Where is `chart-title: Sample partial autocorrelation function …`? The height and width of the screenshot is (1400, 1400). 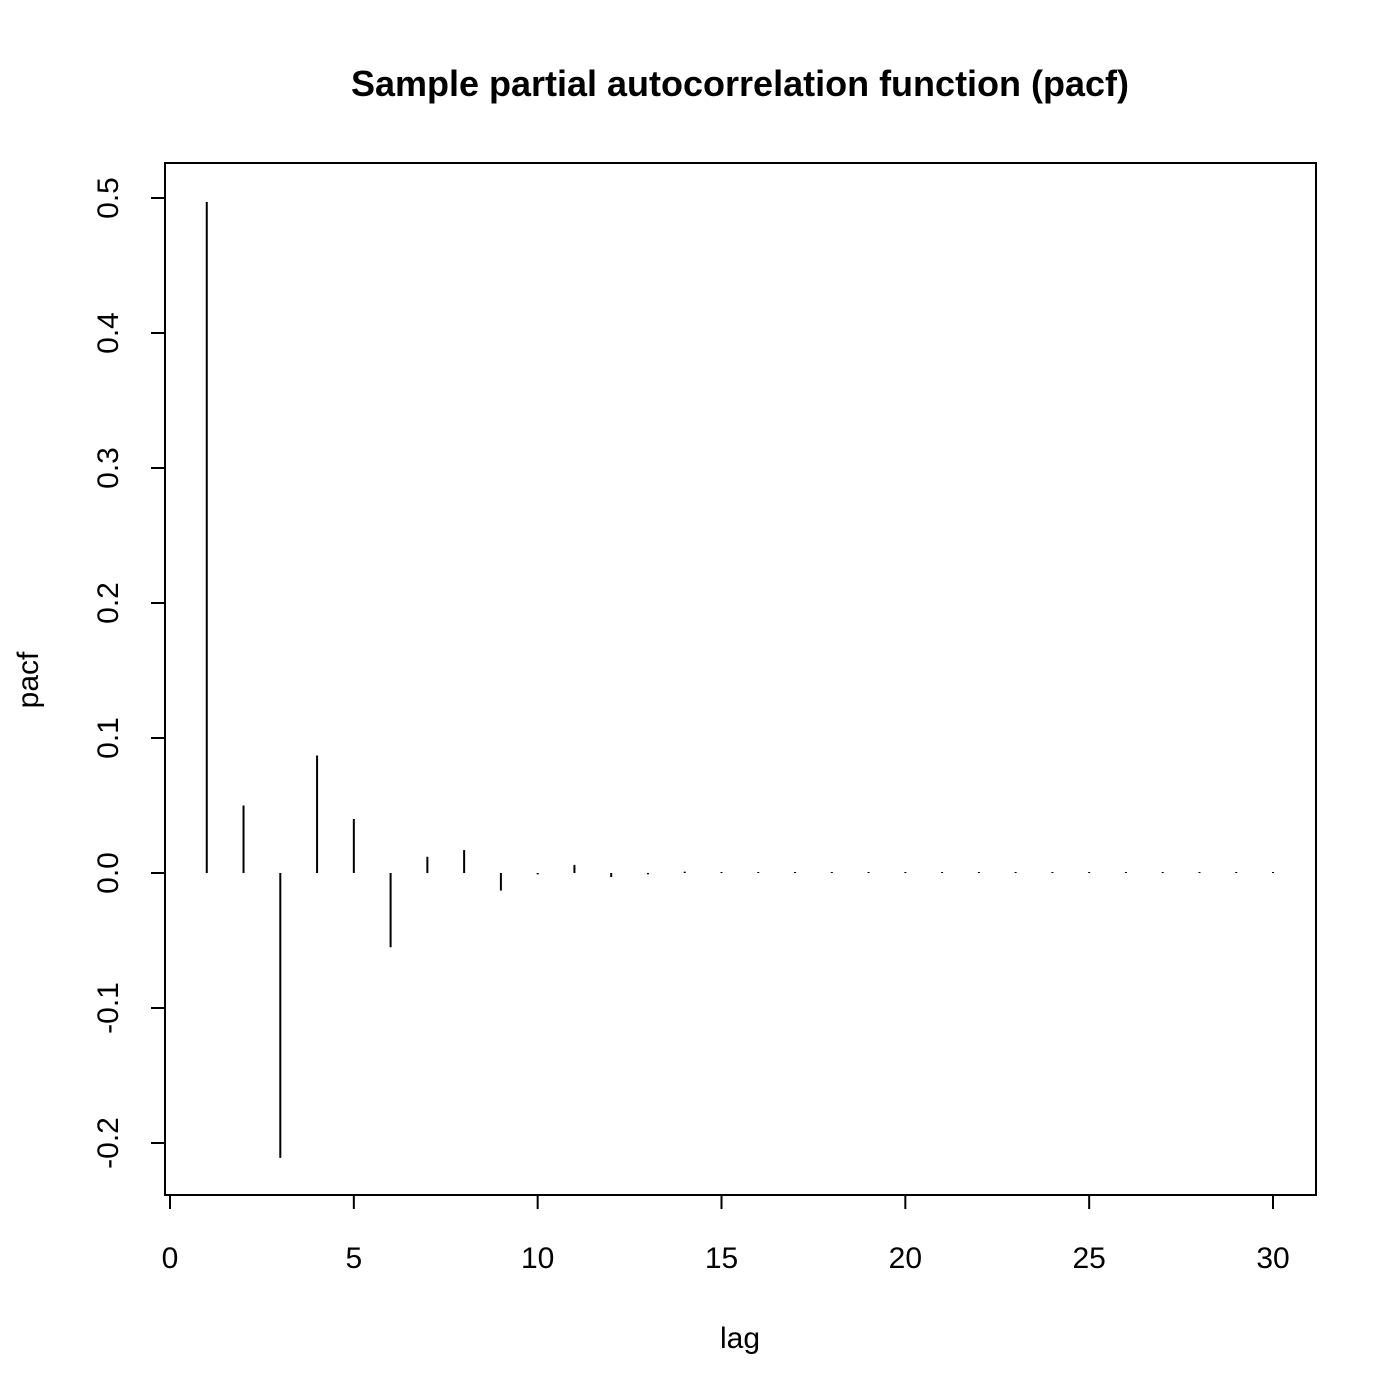
chart-title: Sample partial autocorrelation function … is located at coordinates (740, 83).